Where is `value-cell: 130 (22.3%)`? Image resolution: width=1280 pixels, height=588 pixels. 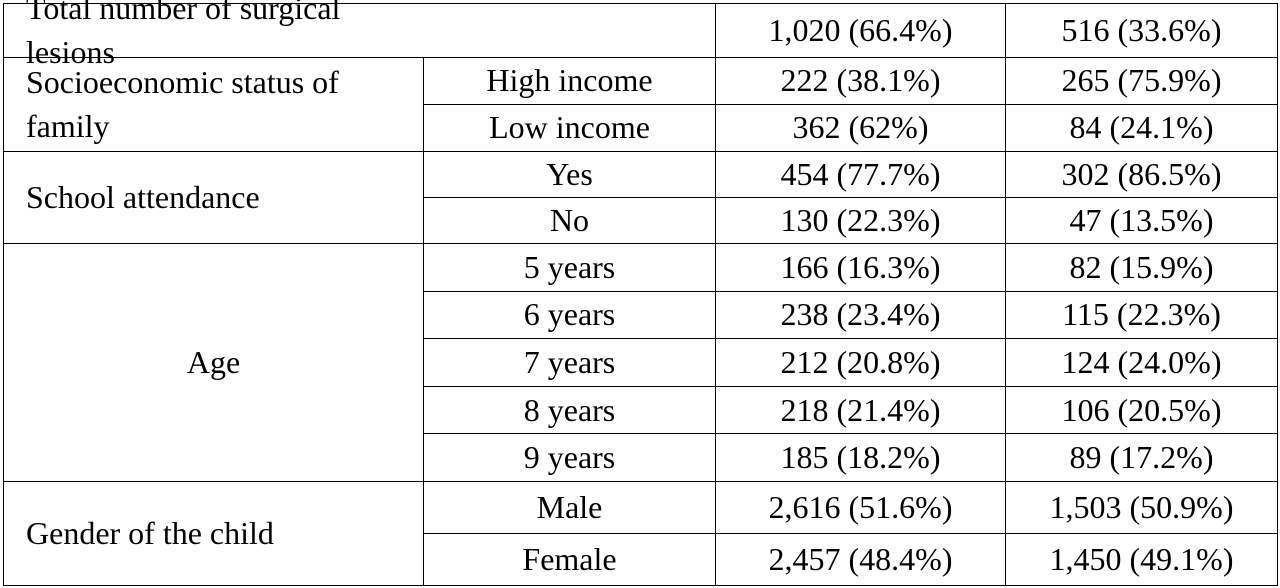
value-cell: 130 (22.3%) is located at coordinates (860, 220).